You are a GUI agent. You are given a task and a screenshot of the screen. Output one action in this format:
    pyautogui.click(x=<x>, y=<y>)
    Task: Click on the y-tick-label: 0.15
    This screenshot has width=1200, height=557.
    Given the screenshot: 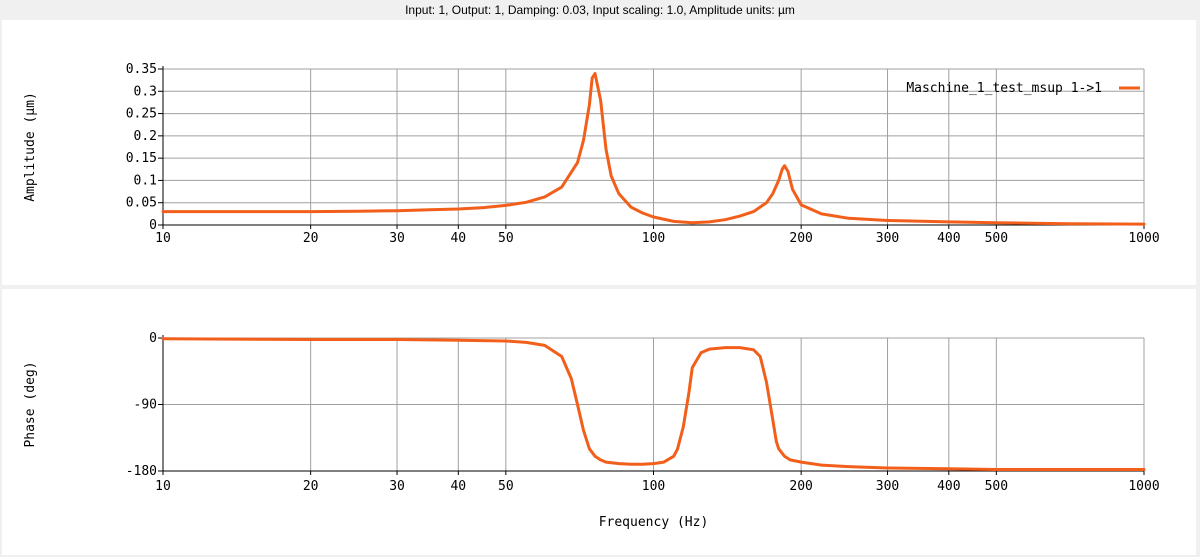 What is the action you would take?
    pyautogui.click(x=141, y=158)
    